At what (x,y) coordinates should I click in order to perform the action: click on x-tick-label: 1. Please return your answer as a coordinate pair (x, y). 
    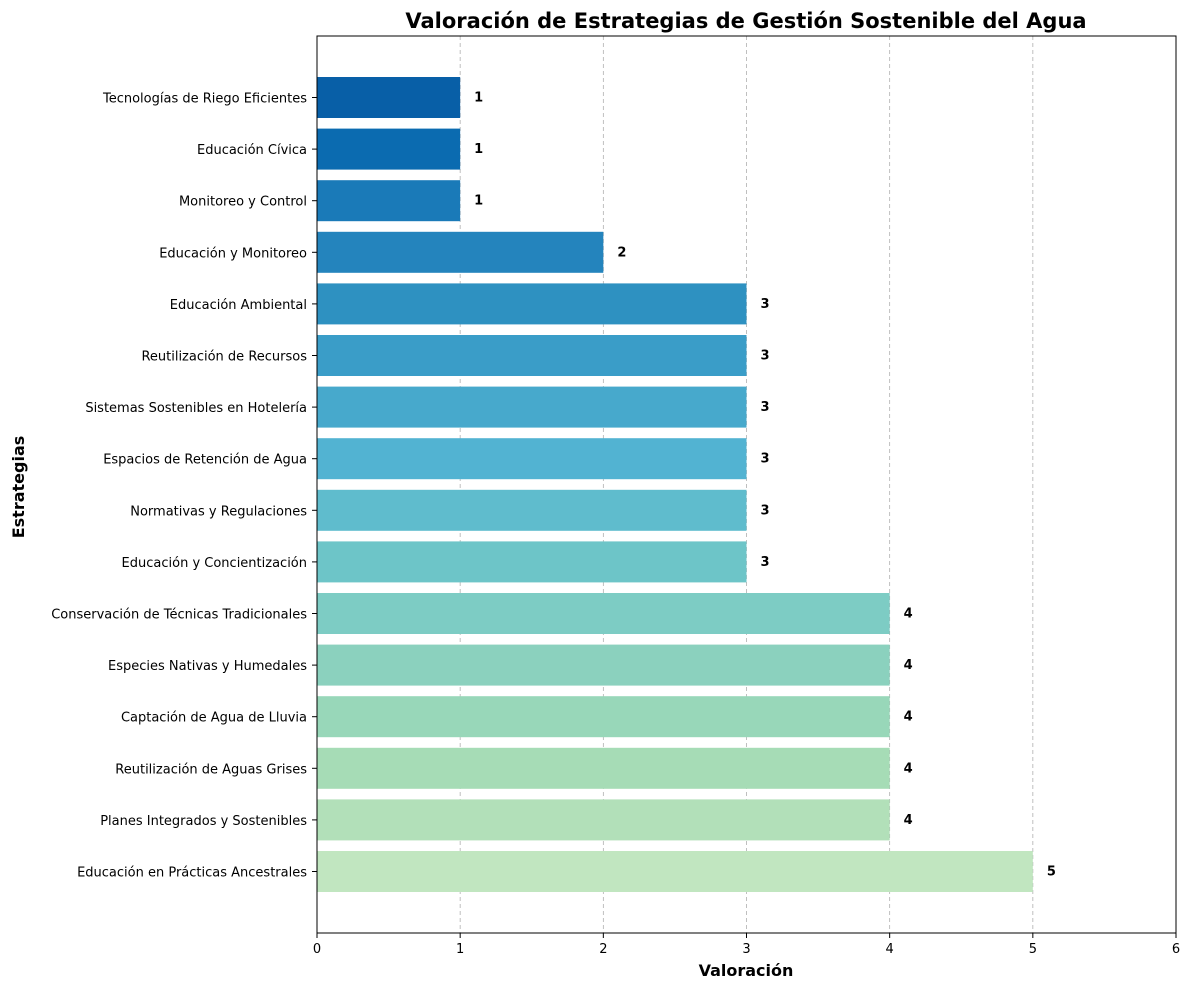
    Looking at the image, I should click on (460, 949).